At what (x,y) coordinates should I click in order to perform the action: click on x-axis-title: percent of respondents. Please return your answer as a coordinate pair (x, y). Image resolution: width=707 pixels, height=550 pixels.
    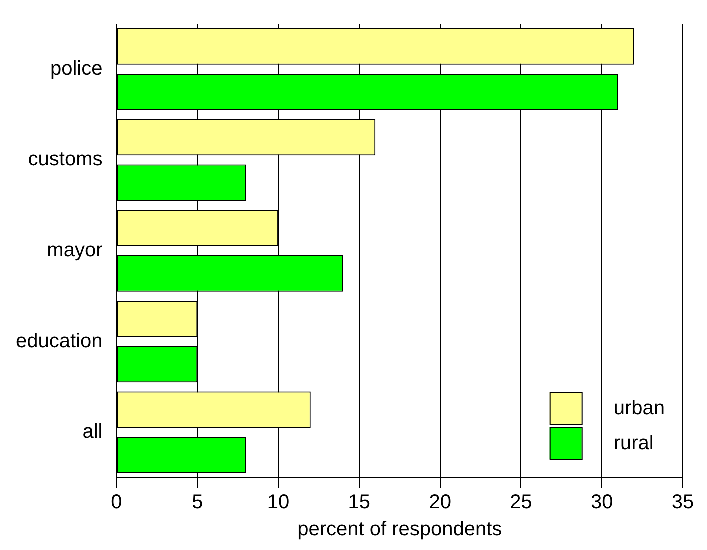
    Looking at the image, I should click on (400, 529).